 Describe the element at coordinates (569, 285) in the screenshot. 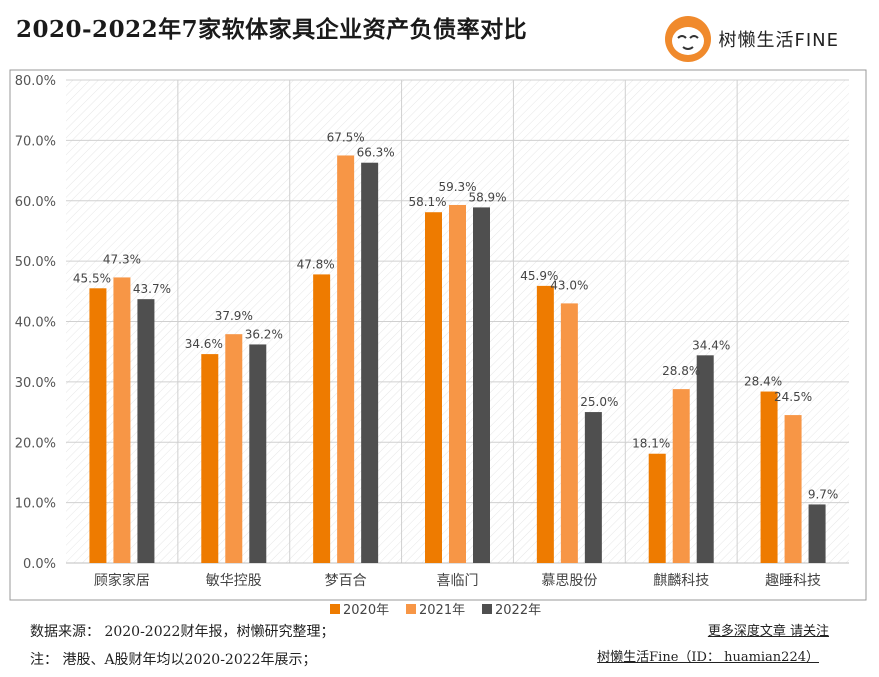

I see `data-label: 43.0%` at that location.